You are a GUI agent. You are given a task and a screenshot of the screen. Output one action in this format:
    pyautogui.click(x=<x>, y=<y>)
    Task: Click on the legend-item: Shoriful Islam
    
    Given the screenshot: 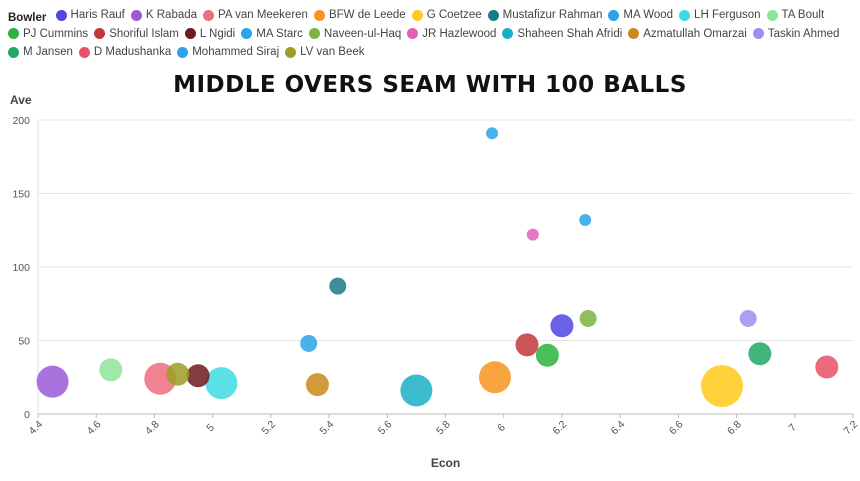 What is the action you would take?
    pyautogui.click(x=136, y=34)
    